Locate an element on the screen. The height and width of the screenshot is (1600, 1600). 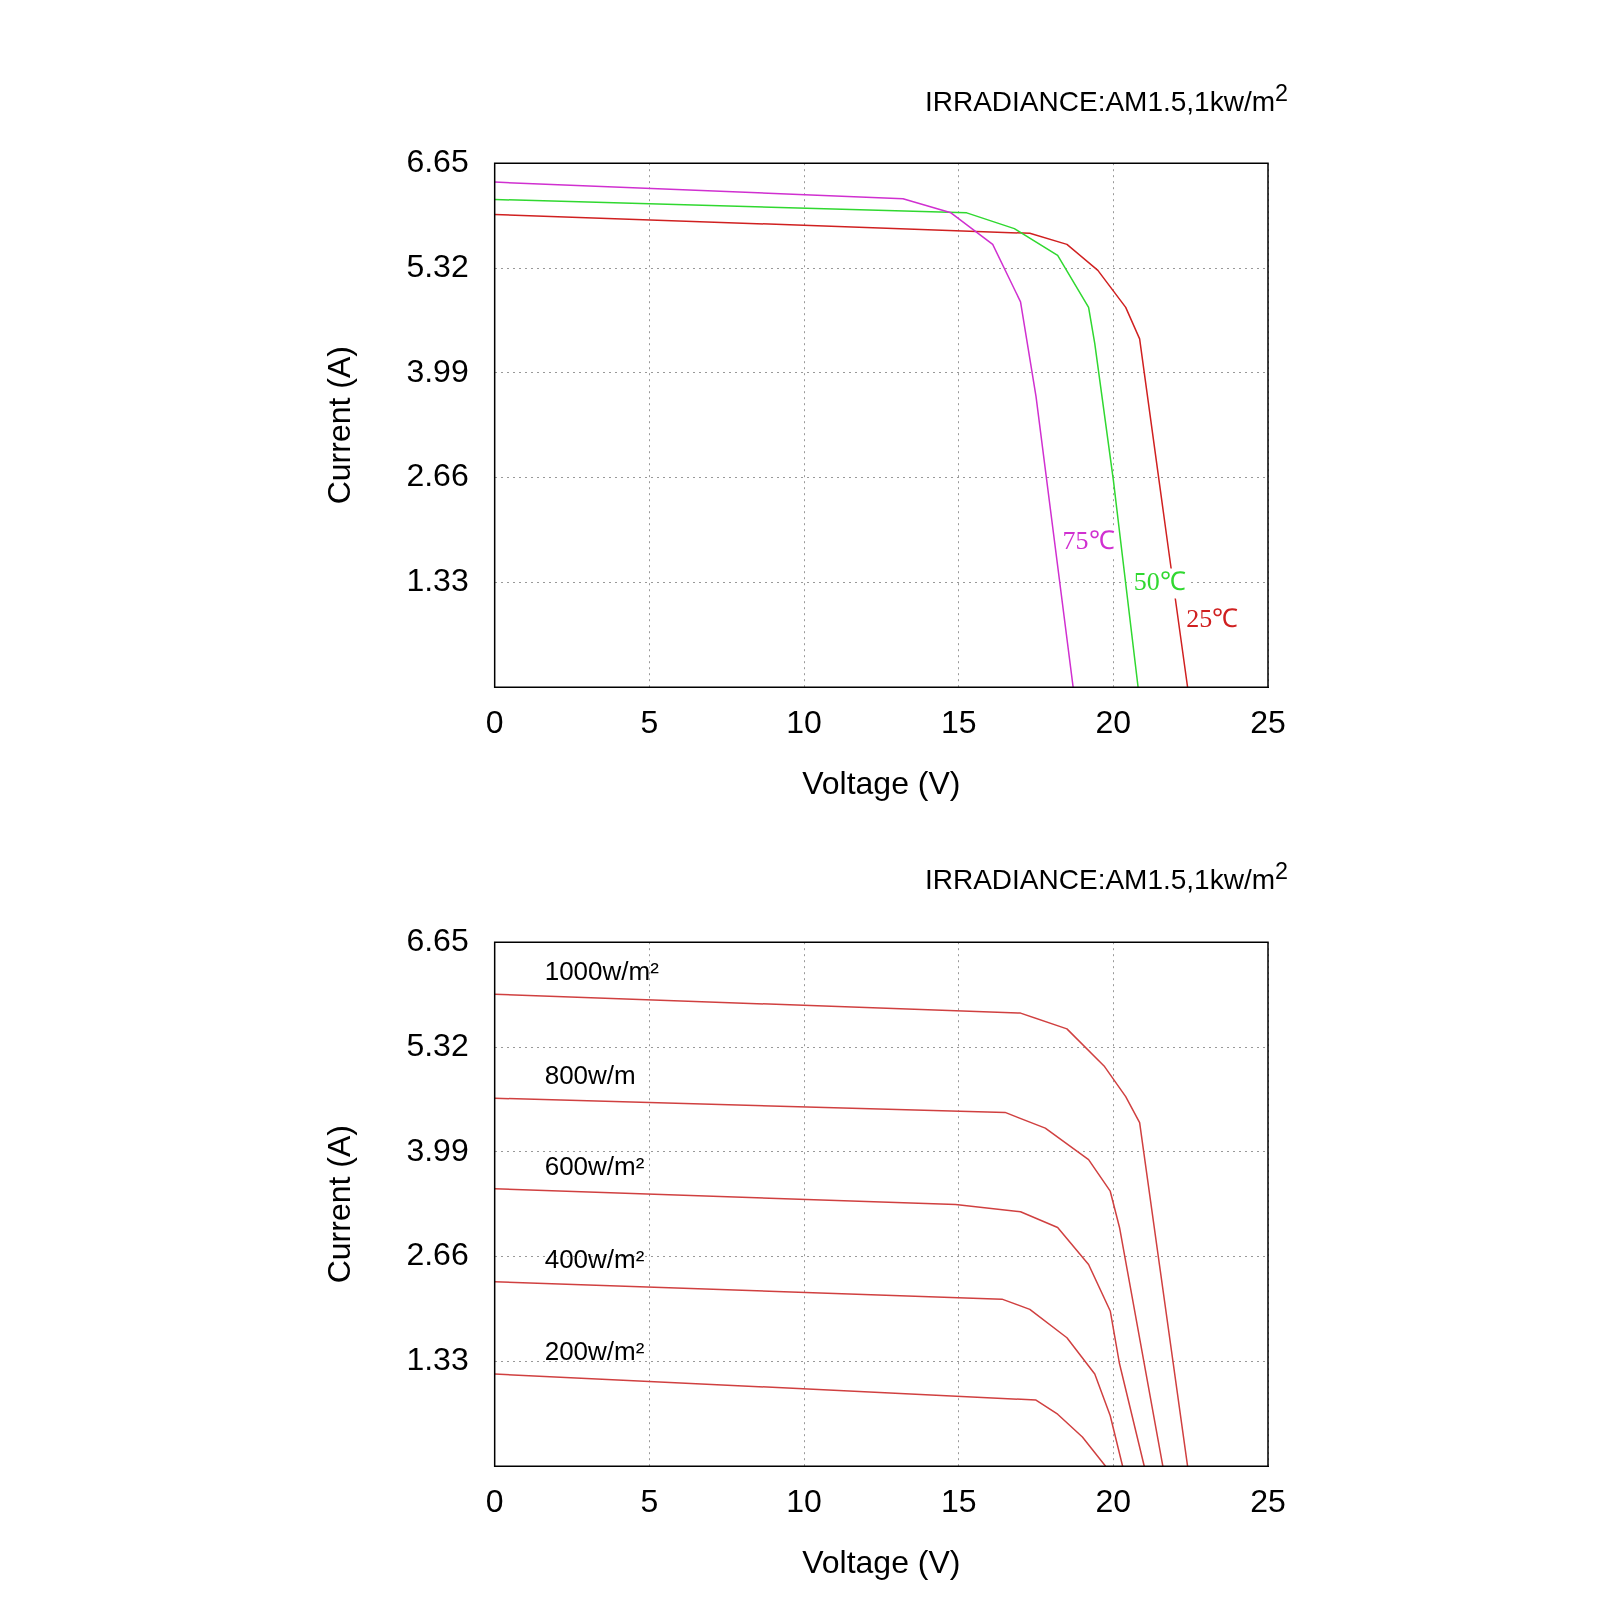
series-label: 400w/m² is located at coordinates (594, 1258).